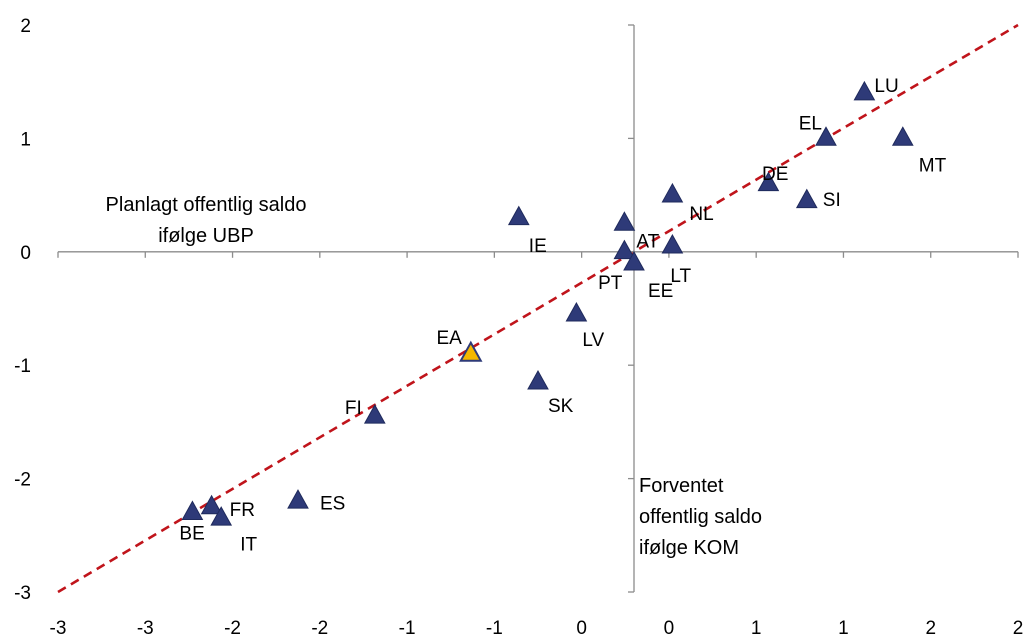  What do you see at coordinates (700, 517) in the screenshot?
I see `x-axis-label-line-2: offentlig saldo` at bounding box center [700, 517].